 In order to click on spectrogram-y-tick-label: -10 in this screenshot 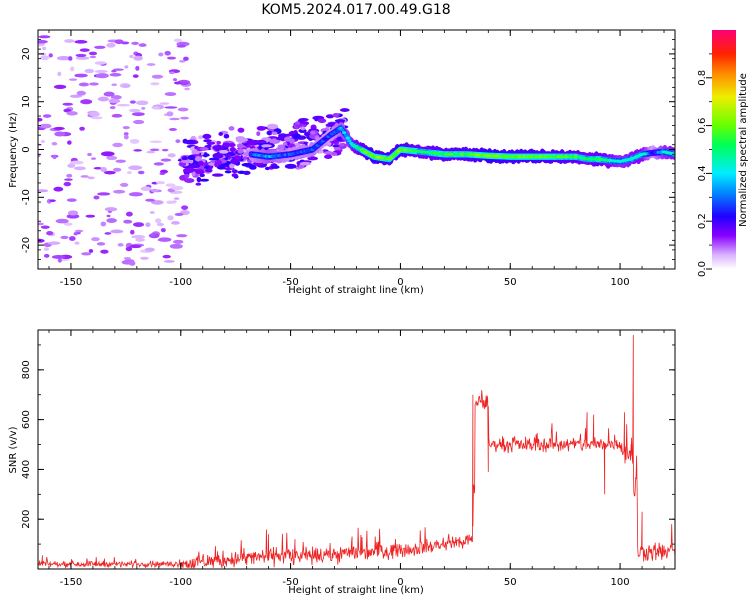, I will do `click(26, 197)`.